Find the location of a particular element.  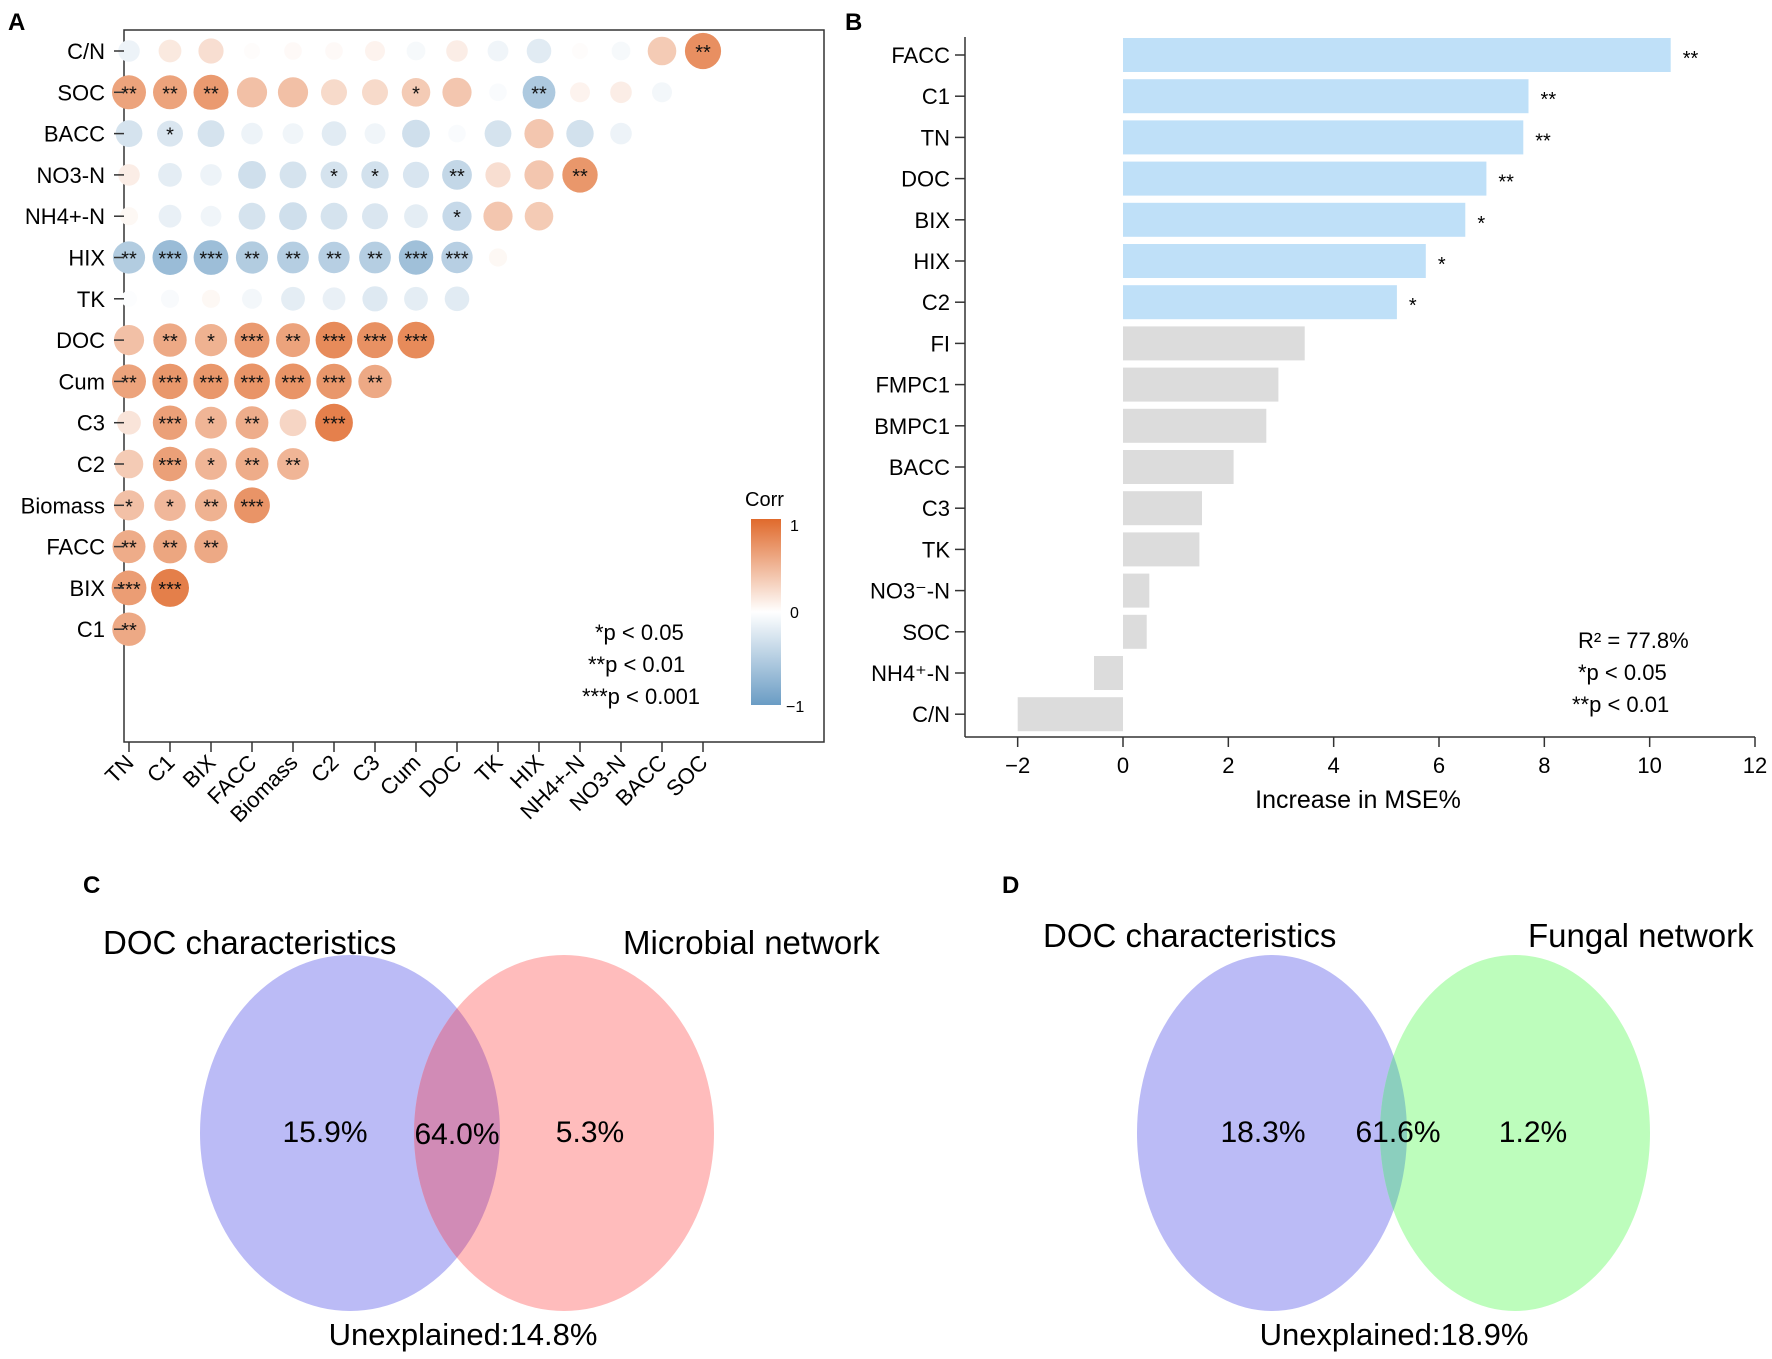

corr-significance-9-2: * is located at coordinates (211, 425).